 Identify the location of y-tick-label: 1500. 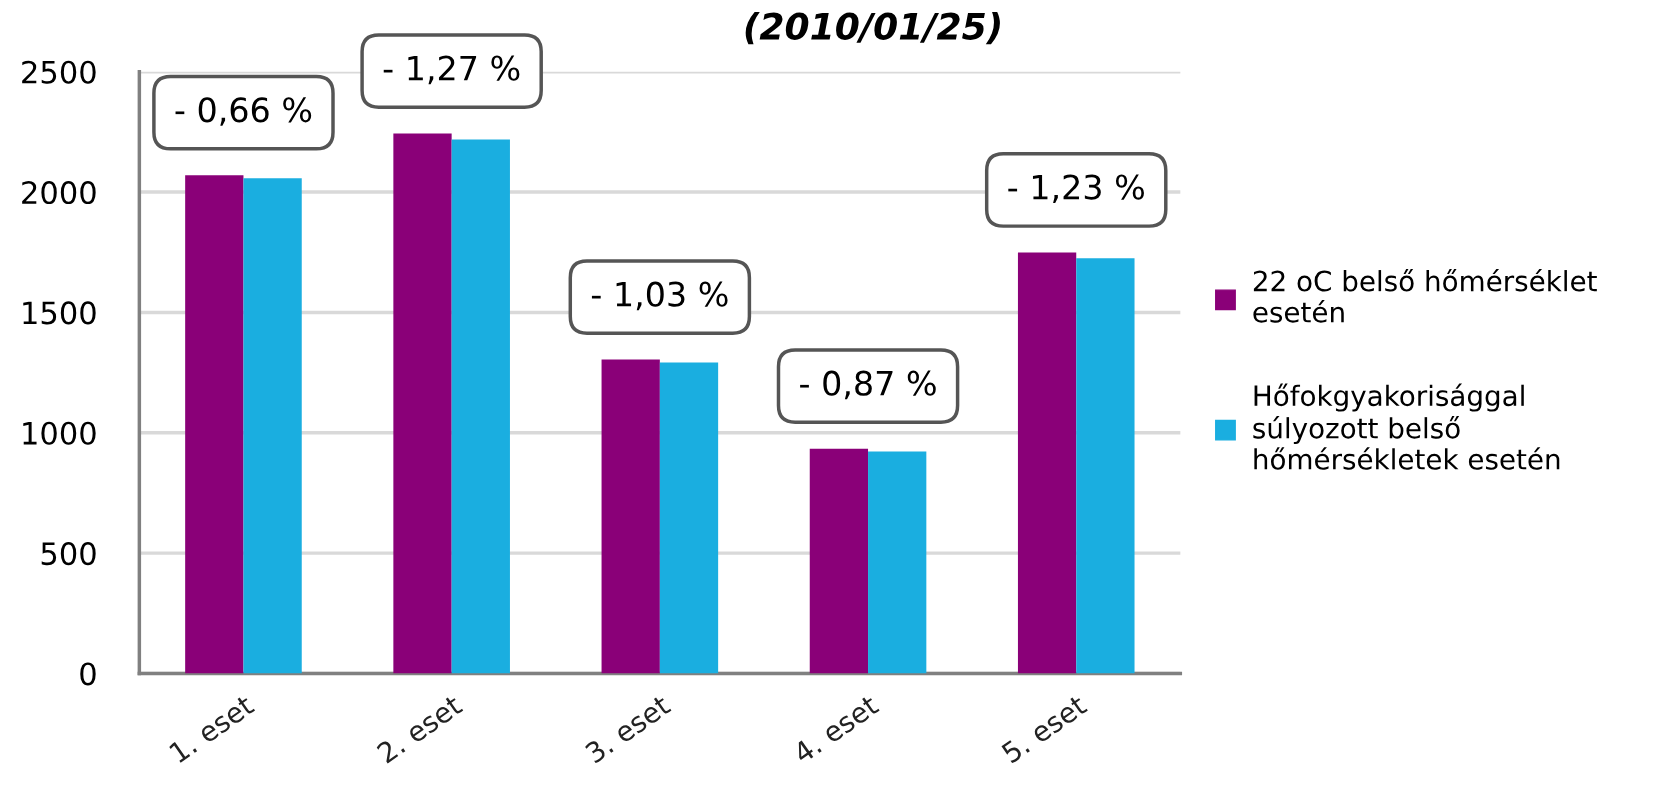
(59, 313).